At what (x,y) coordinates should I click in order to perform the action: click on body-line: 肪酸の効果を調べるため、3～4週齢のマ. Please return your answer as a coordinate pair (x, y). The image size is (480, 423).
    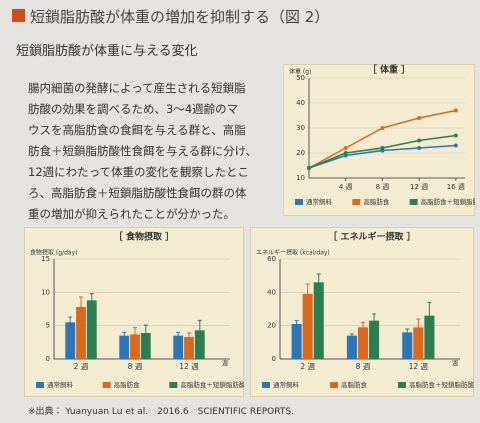
    Looking at the image, I should click on (133, 109).